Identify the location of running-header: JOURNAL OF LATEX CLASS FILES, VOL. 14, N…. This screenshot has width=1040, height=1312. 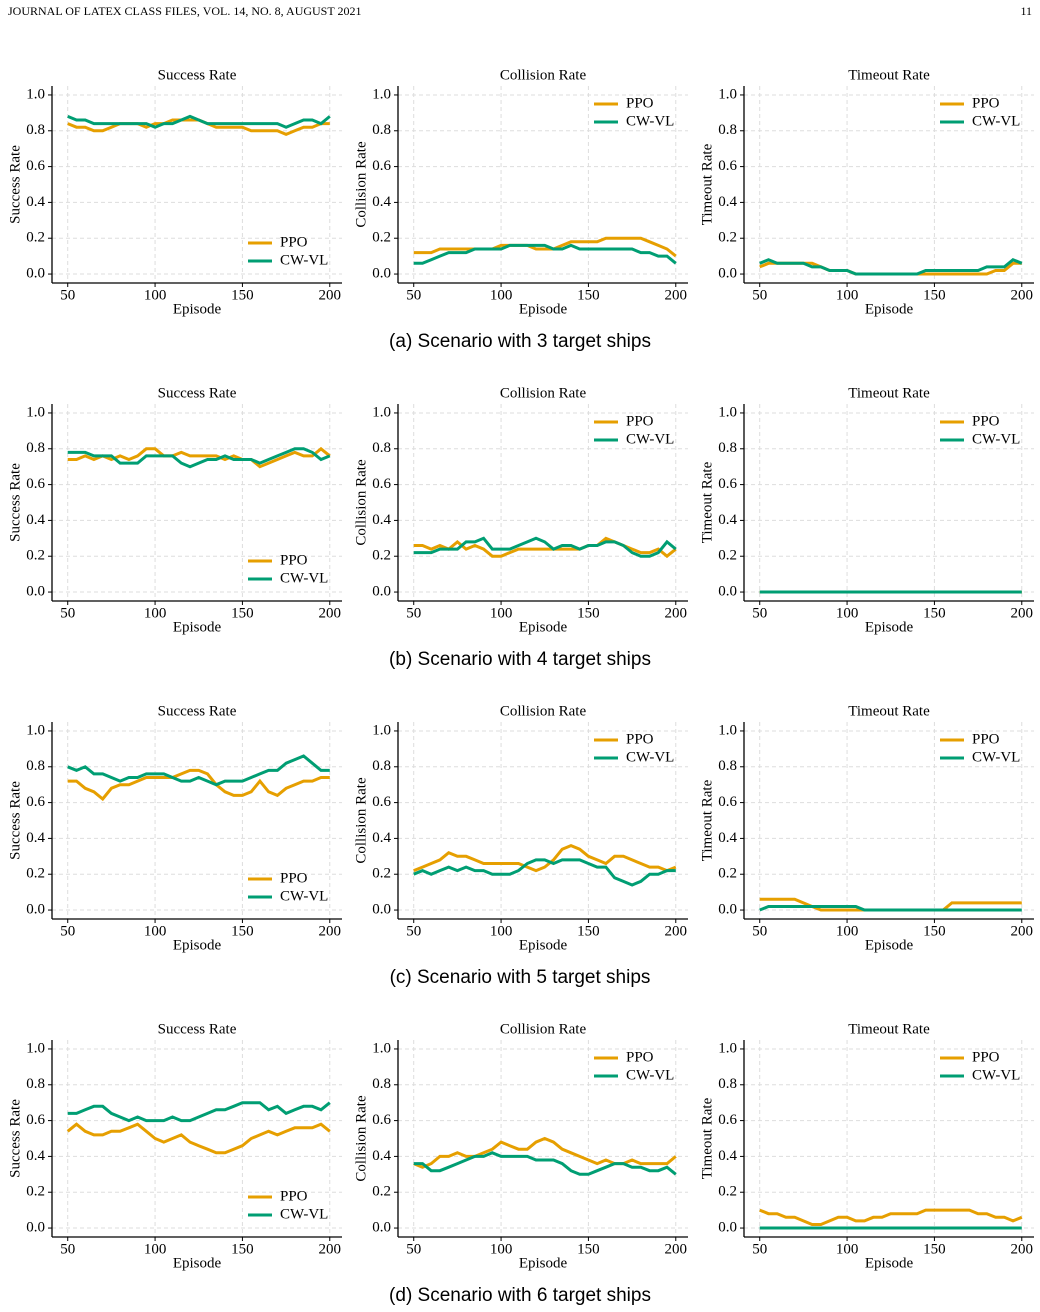
(184, 11).